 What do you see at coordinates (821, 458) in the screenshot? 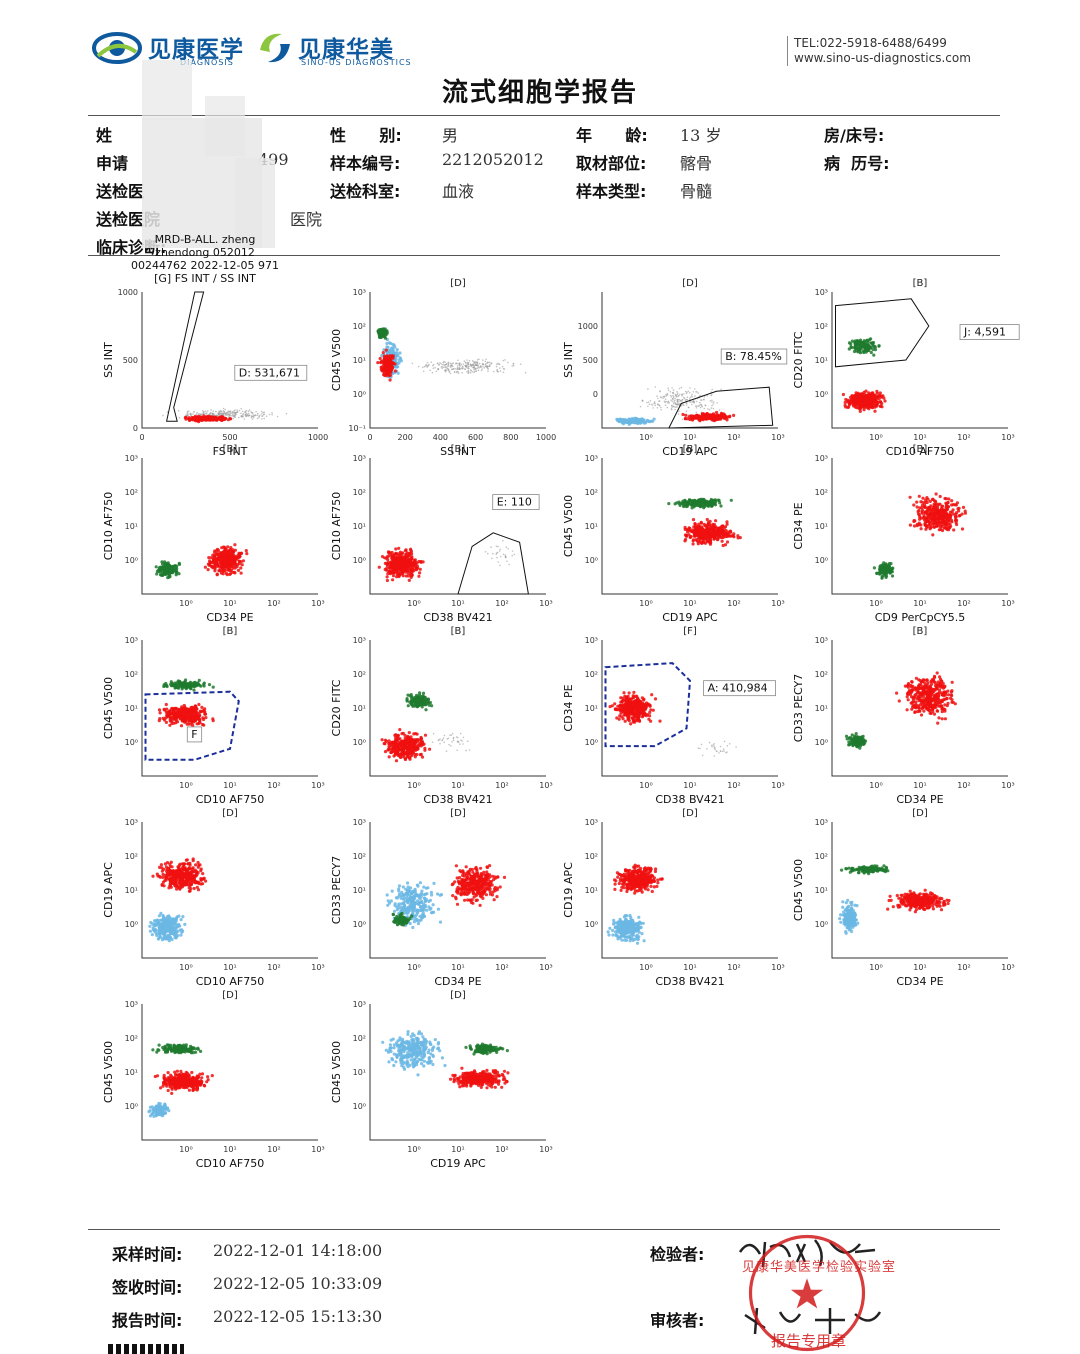
I see `y-tick-label: 10³` at bounding box center [821, 458].